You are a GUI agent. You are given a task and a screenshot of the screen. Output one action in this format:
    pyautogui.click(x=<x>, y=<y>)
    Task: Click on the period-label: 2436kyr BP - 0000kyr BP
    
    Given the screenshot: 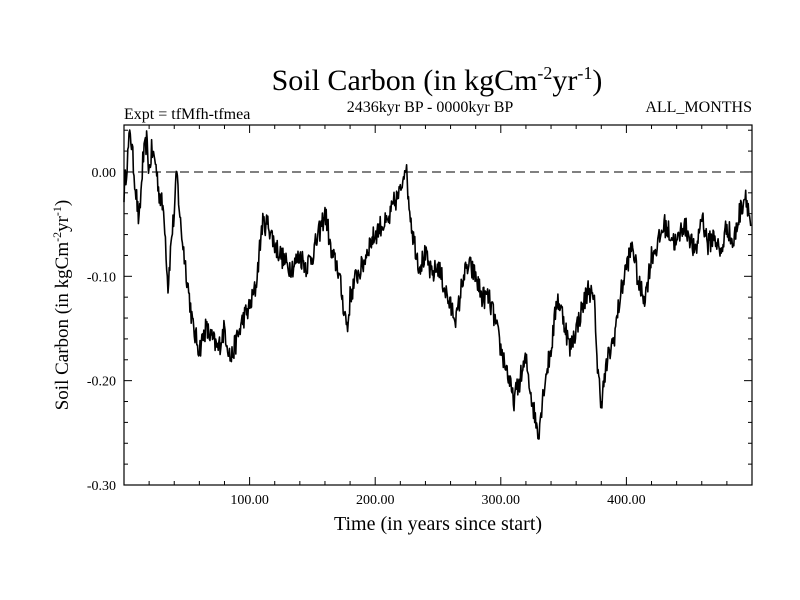 What is the action you would take?
    pyautogui.click(x=430, y=107)
    